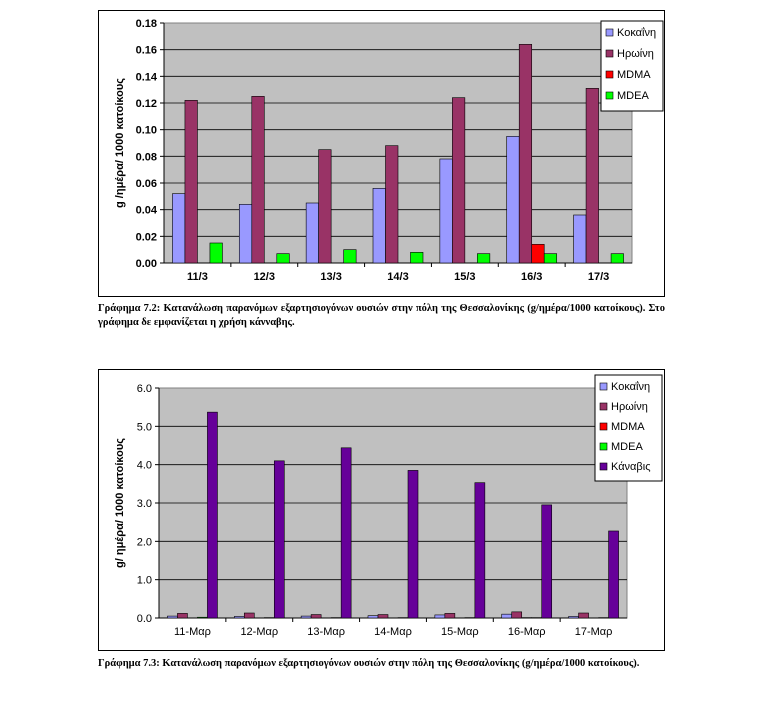  I want to click on x-tick-label: 13/3, so click(330, 277).